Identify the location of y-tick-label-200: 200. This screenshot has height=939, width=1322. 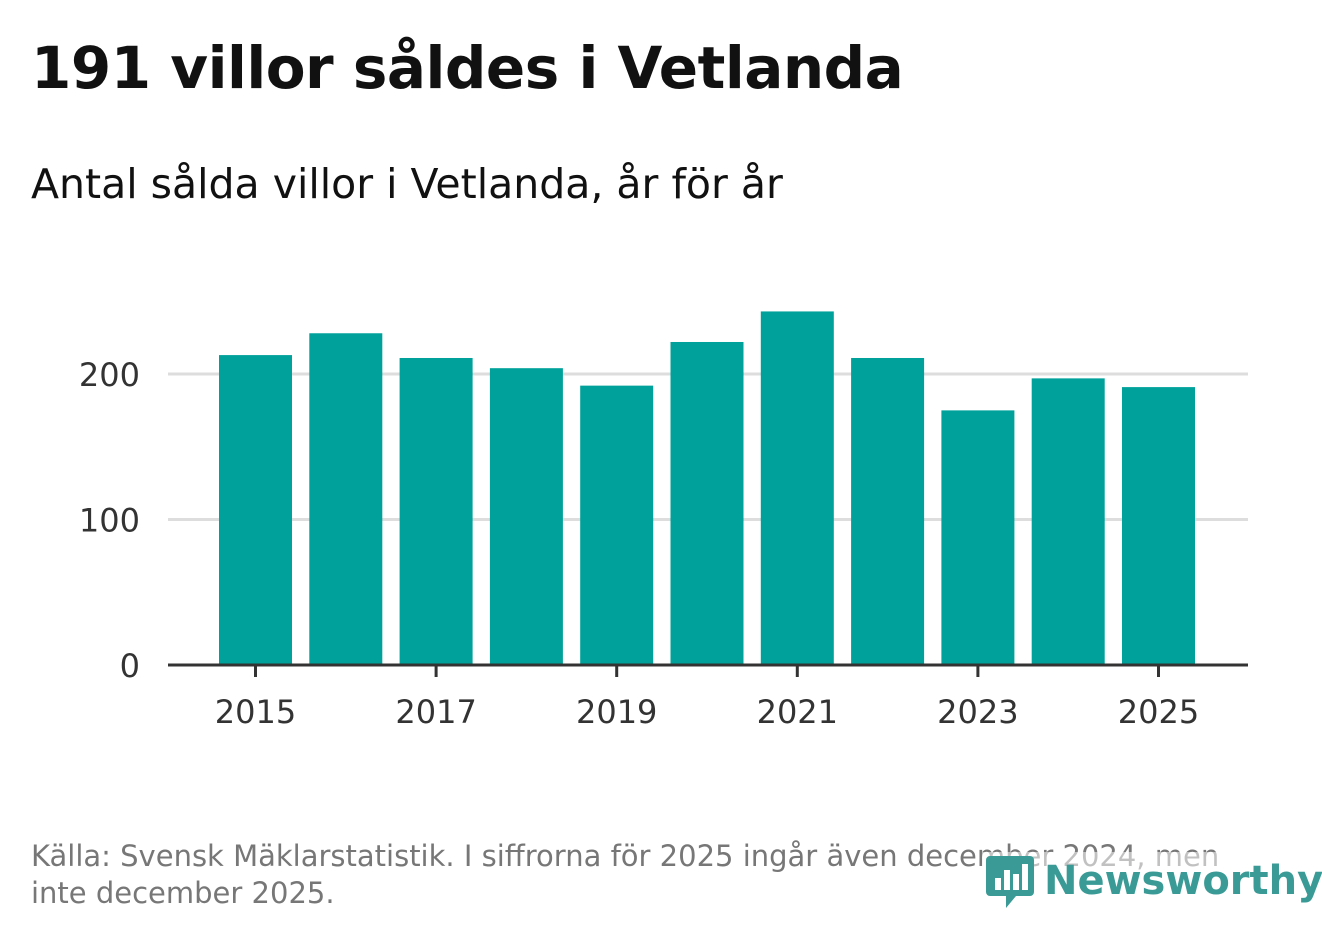
(109, 375).